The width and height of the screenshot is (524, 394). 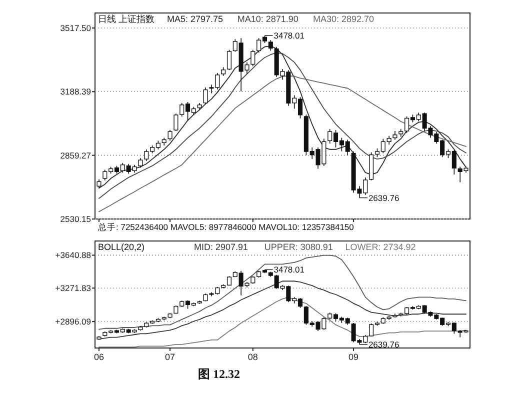 I want to click on text: LOWER: 2734.92, so click(x=380, y=247).